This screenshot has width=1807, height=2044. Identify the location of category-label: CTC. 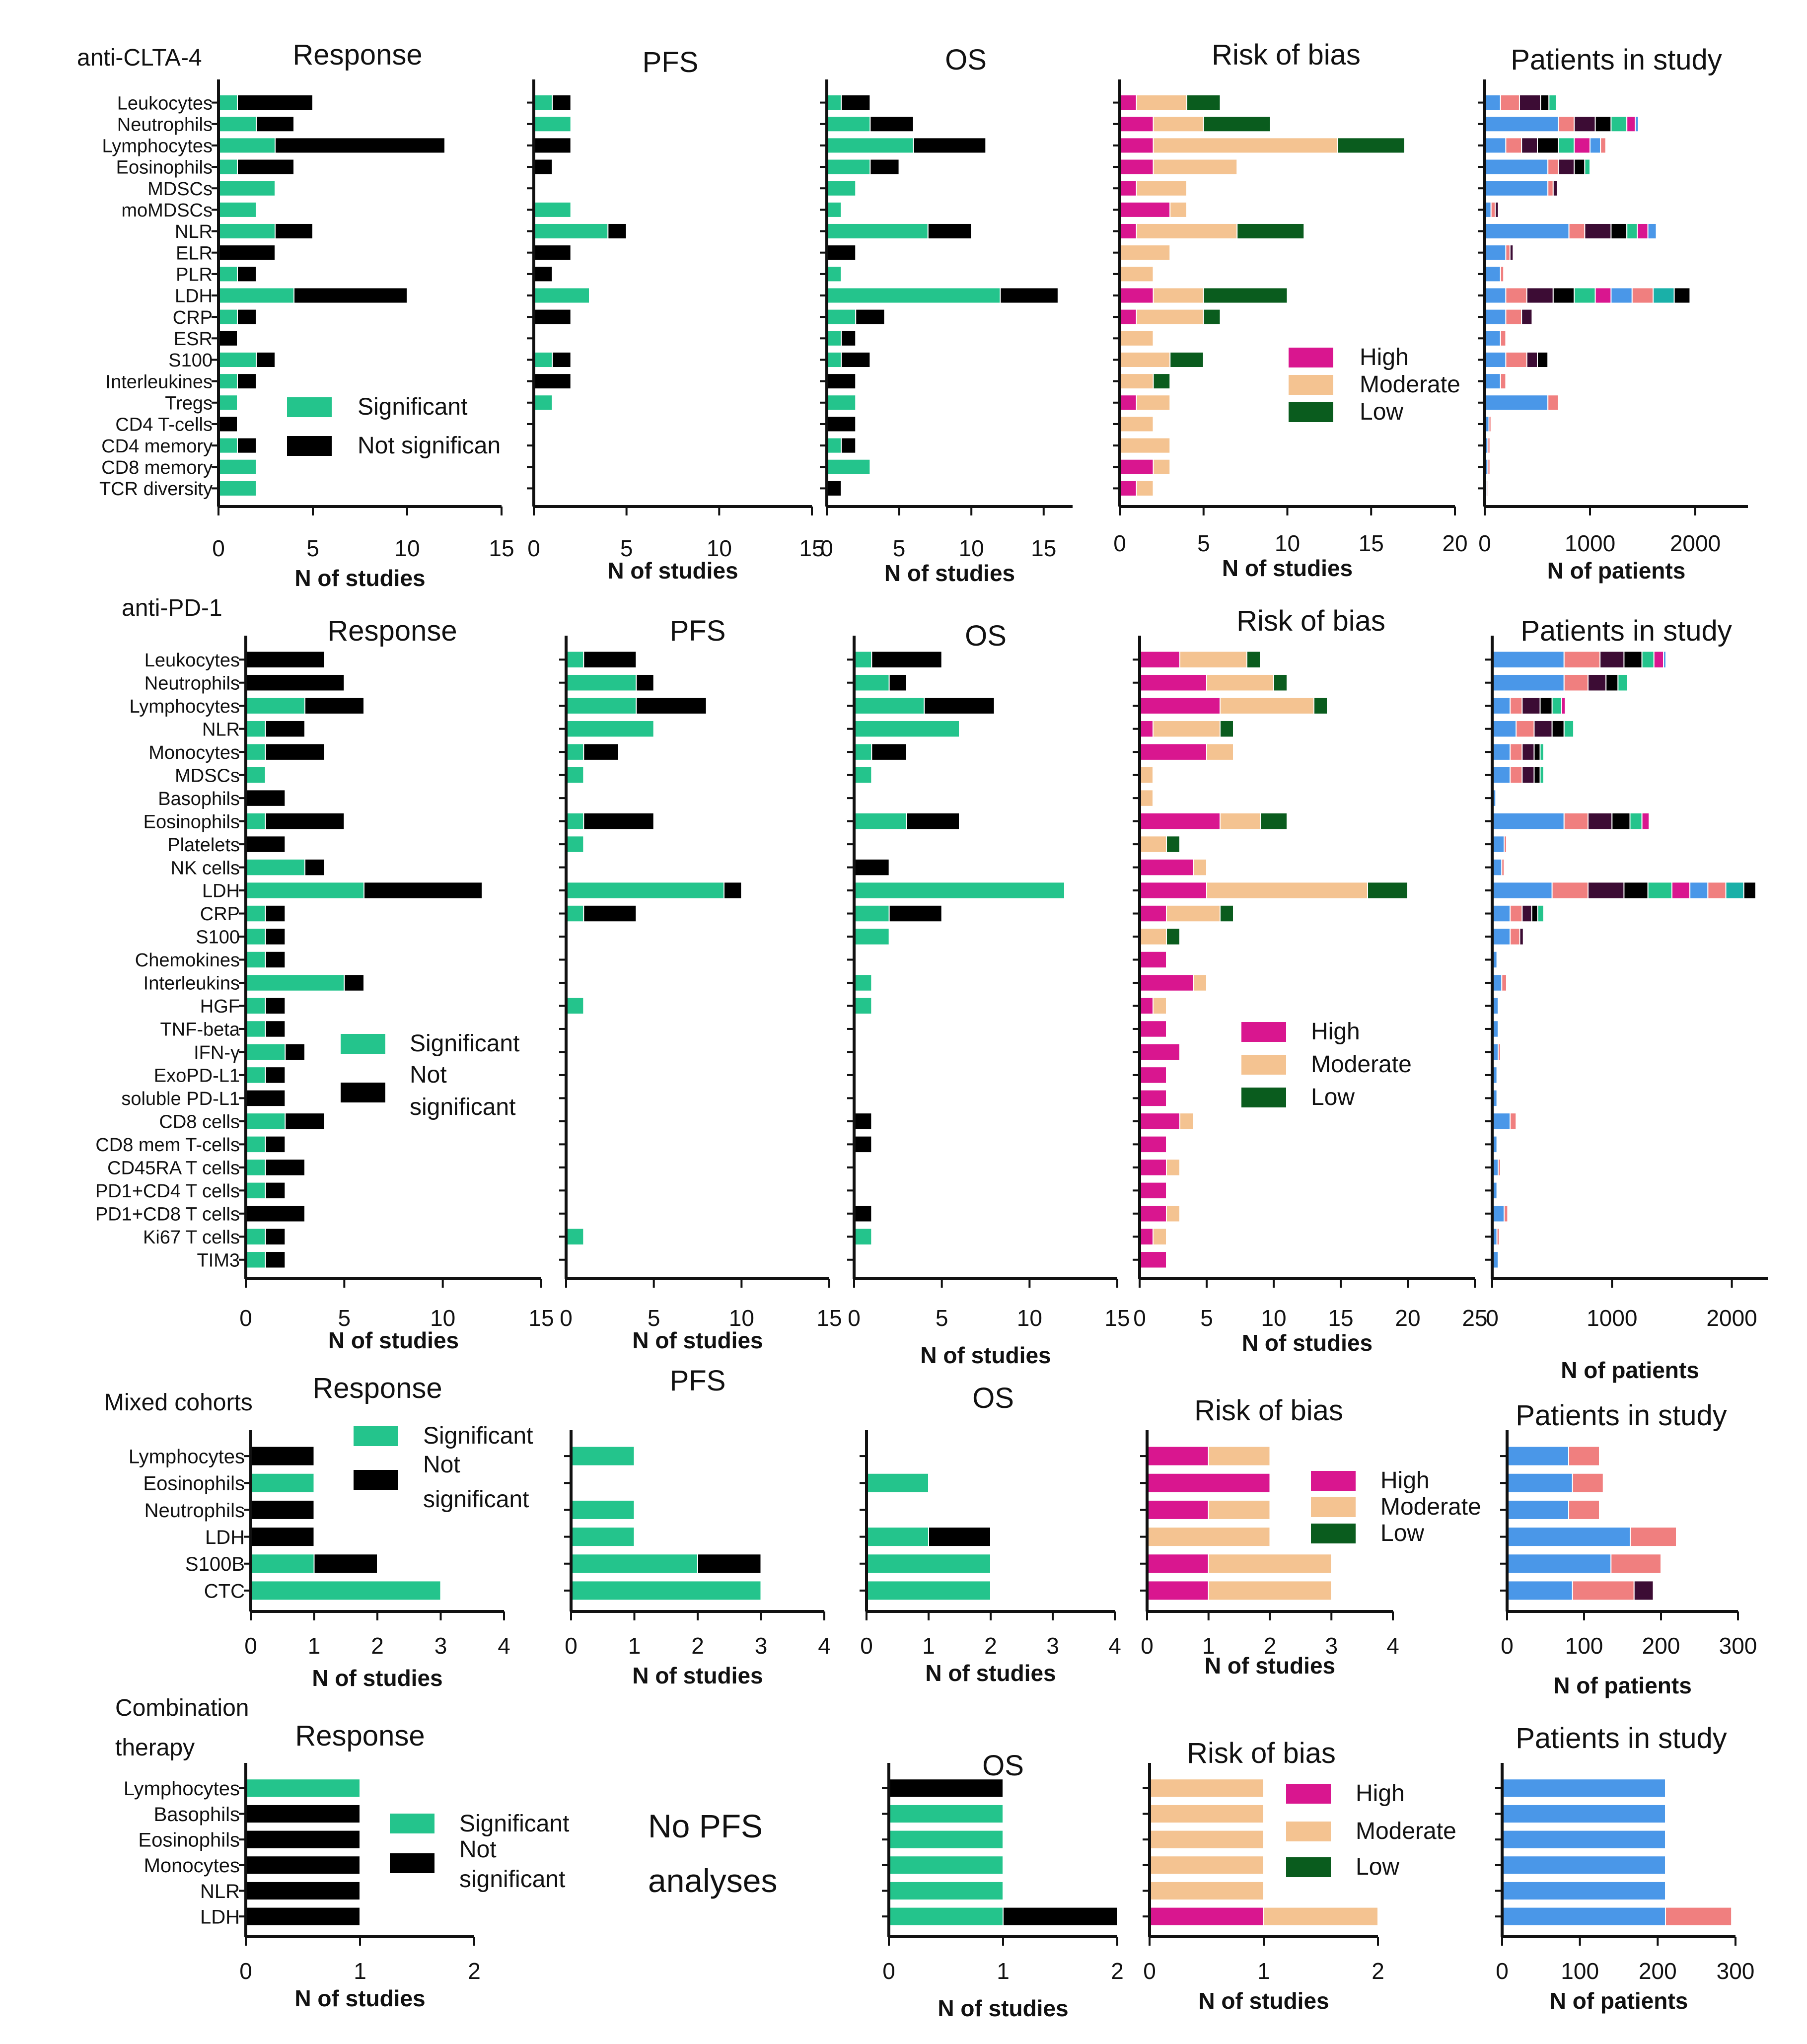
(224, 1591).